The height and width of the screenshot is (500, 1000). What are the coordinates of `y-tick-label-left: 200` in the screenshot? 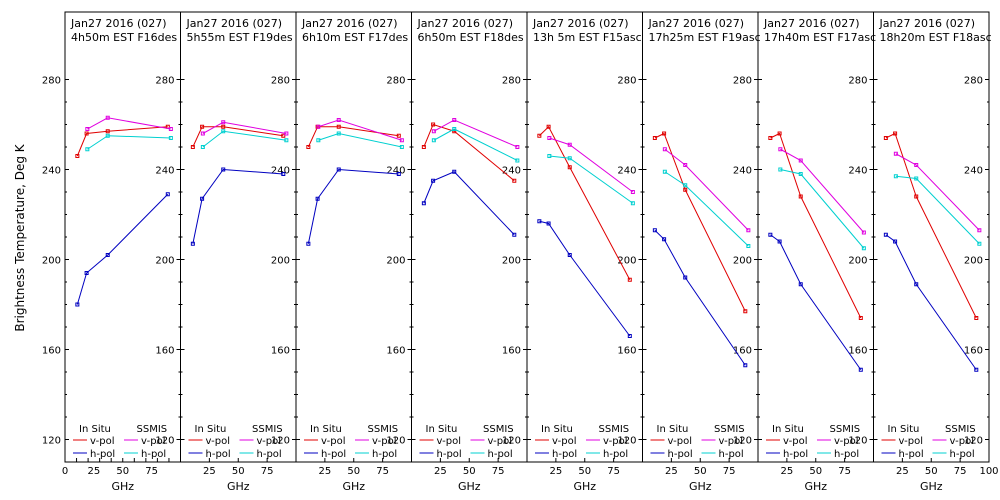 It's located at (51, 261).